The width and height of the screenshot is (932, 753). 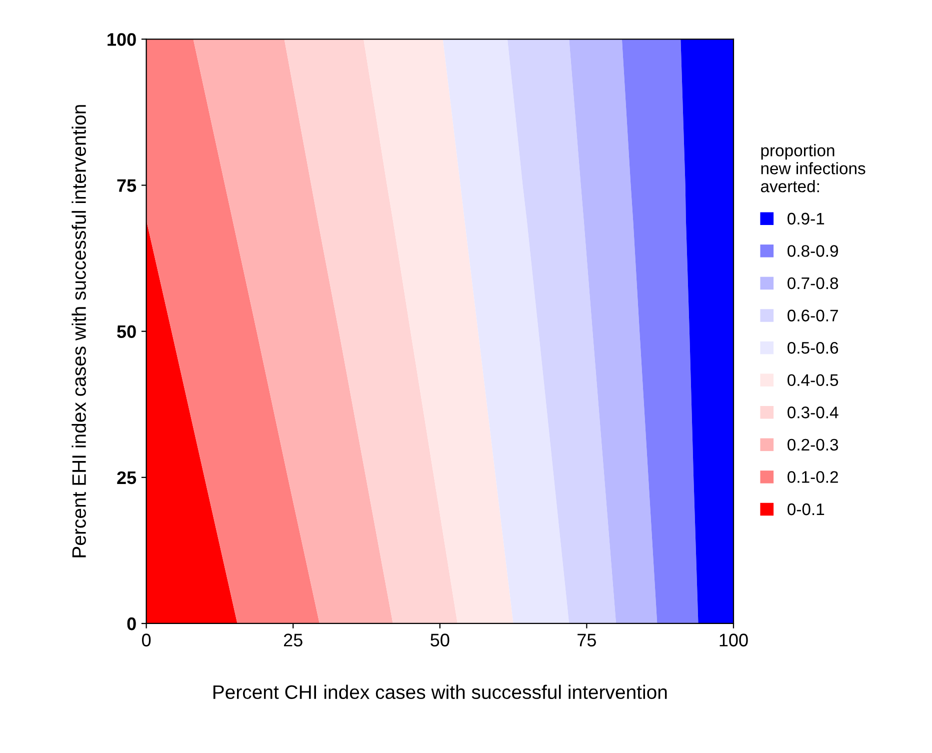 What do you see at coordinates (813, 348) in the screenshot?
I see `legend-label: 0.5-0.6` at bounding box center [813, 348].